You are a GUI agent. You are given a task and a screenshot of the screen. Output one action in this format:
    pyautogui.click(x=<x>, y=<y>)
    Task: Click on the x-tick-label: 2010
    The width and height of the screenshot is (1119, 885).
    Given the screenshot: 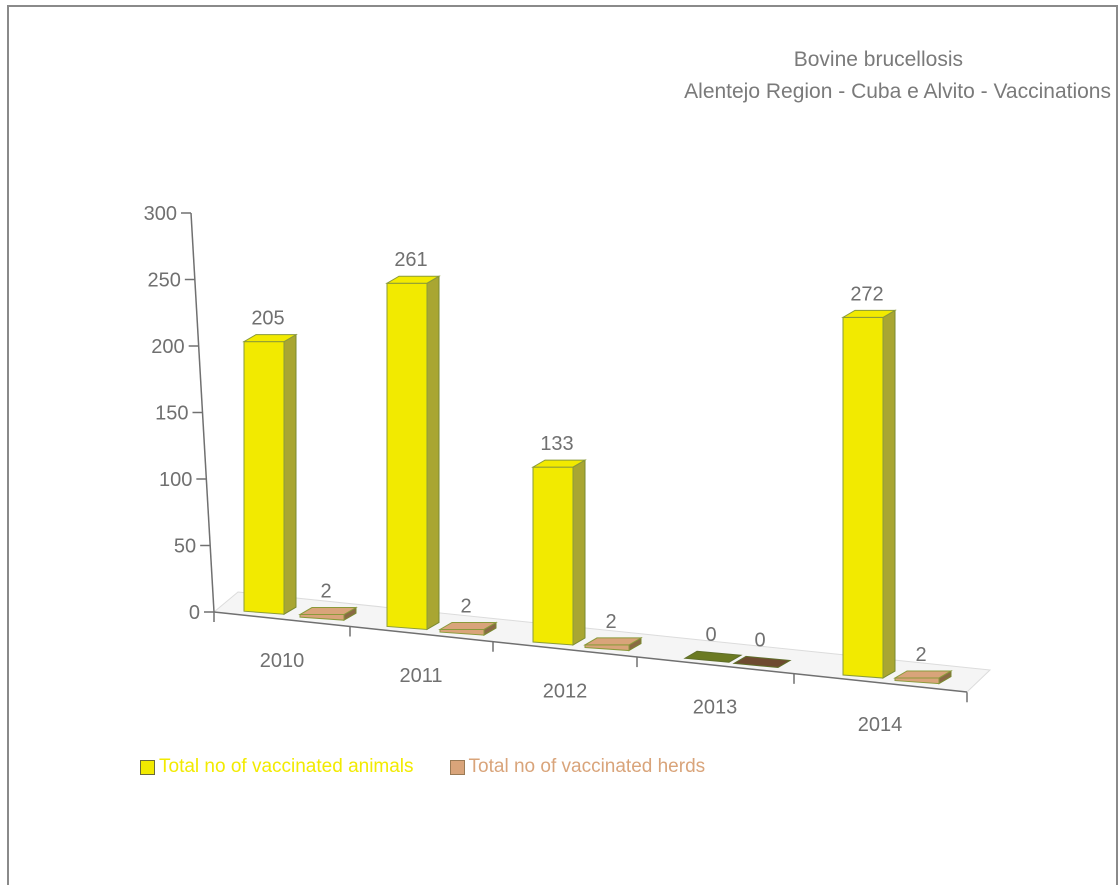 What is the action you would take?
    pyautogui.click(x=282, y=661)
    